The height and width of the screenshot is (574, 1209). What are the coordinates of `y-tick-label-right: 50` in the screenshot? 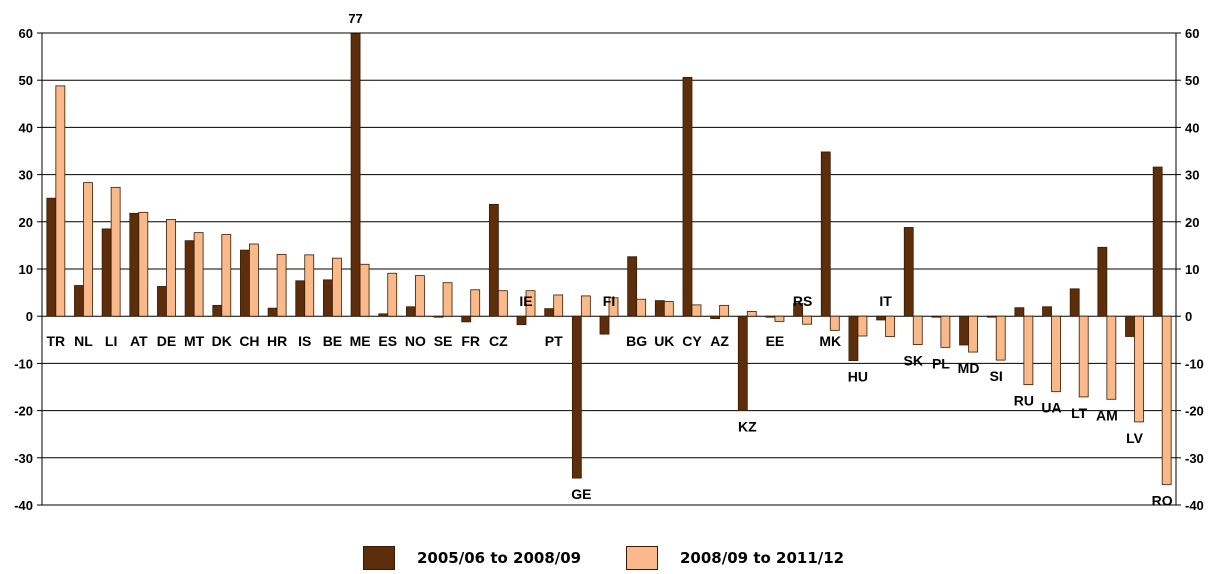 It's located at (1192, 80).